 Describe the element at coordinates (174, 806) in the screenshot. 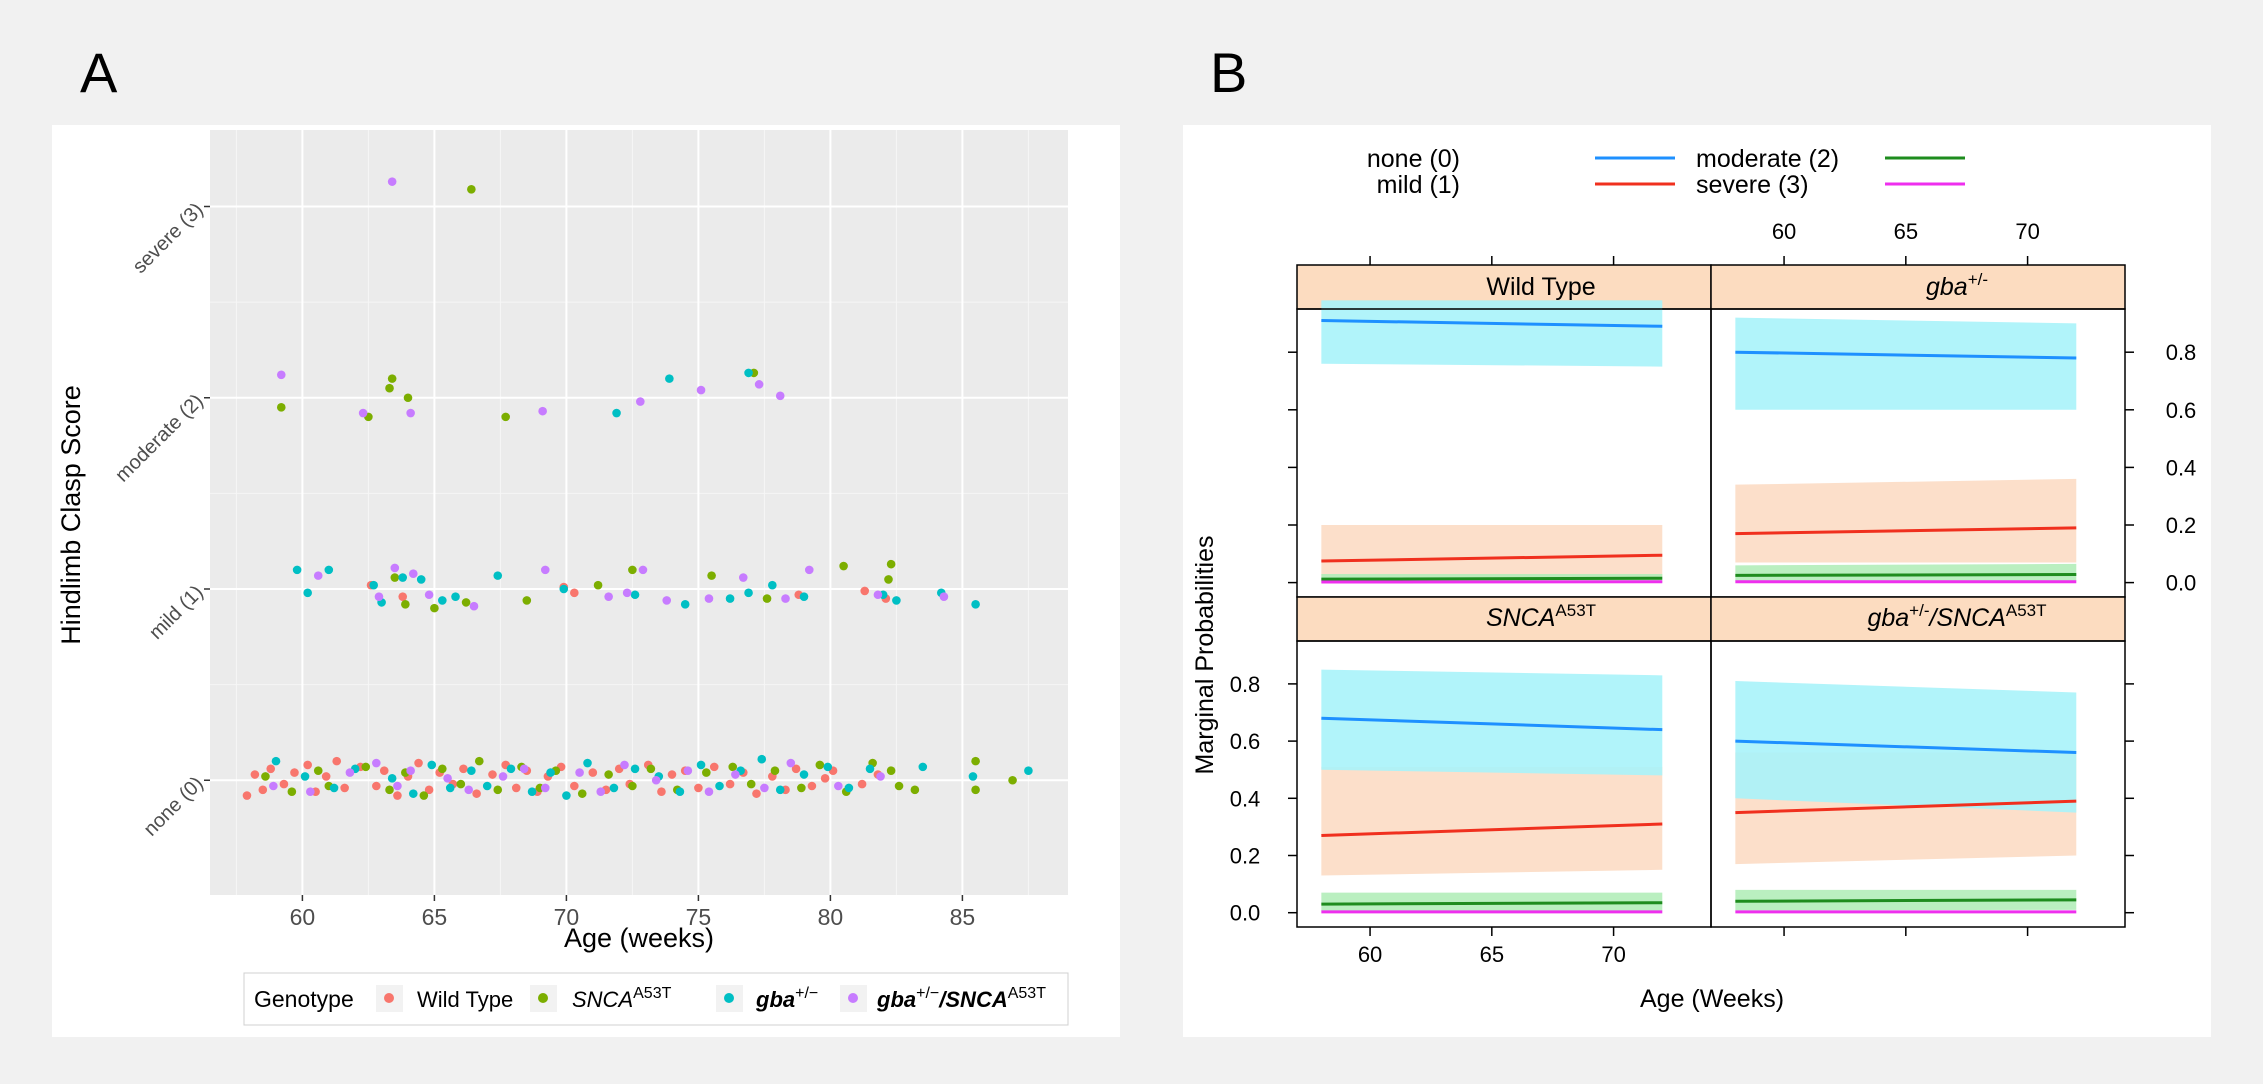

I see `y-tick-label: none (0)` at that location.